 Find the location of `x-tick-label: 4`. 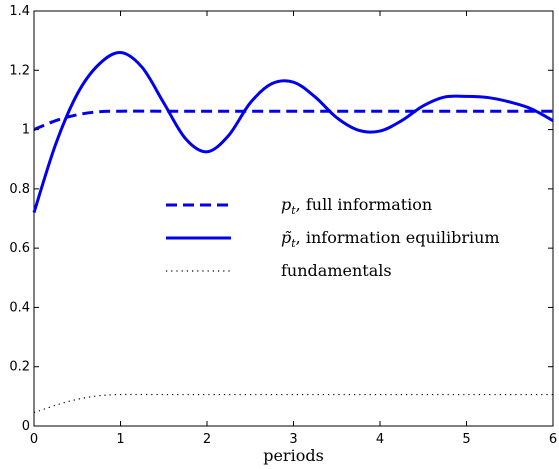

x-tick-label: 4 is located at coordinates (380, 439).